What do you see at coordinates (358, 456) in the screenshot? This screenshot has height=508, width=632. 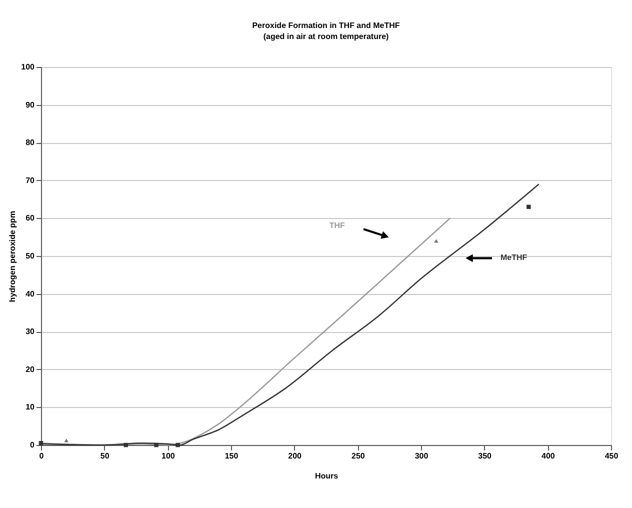 I see `x-tick-label: 250` at bounding box center [358, 456].